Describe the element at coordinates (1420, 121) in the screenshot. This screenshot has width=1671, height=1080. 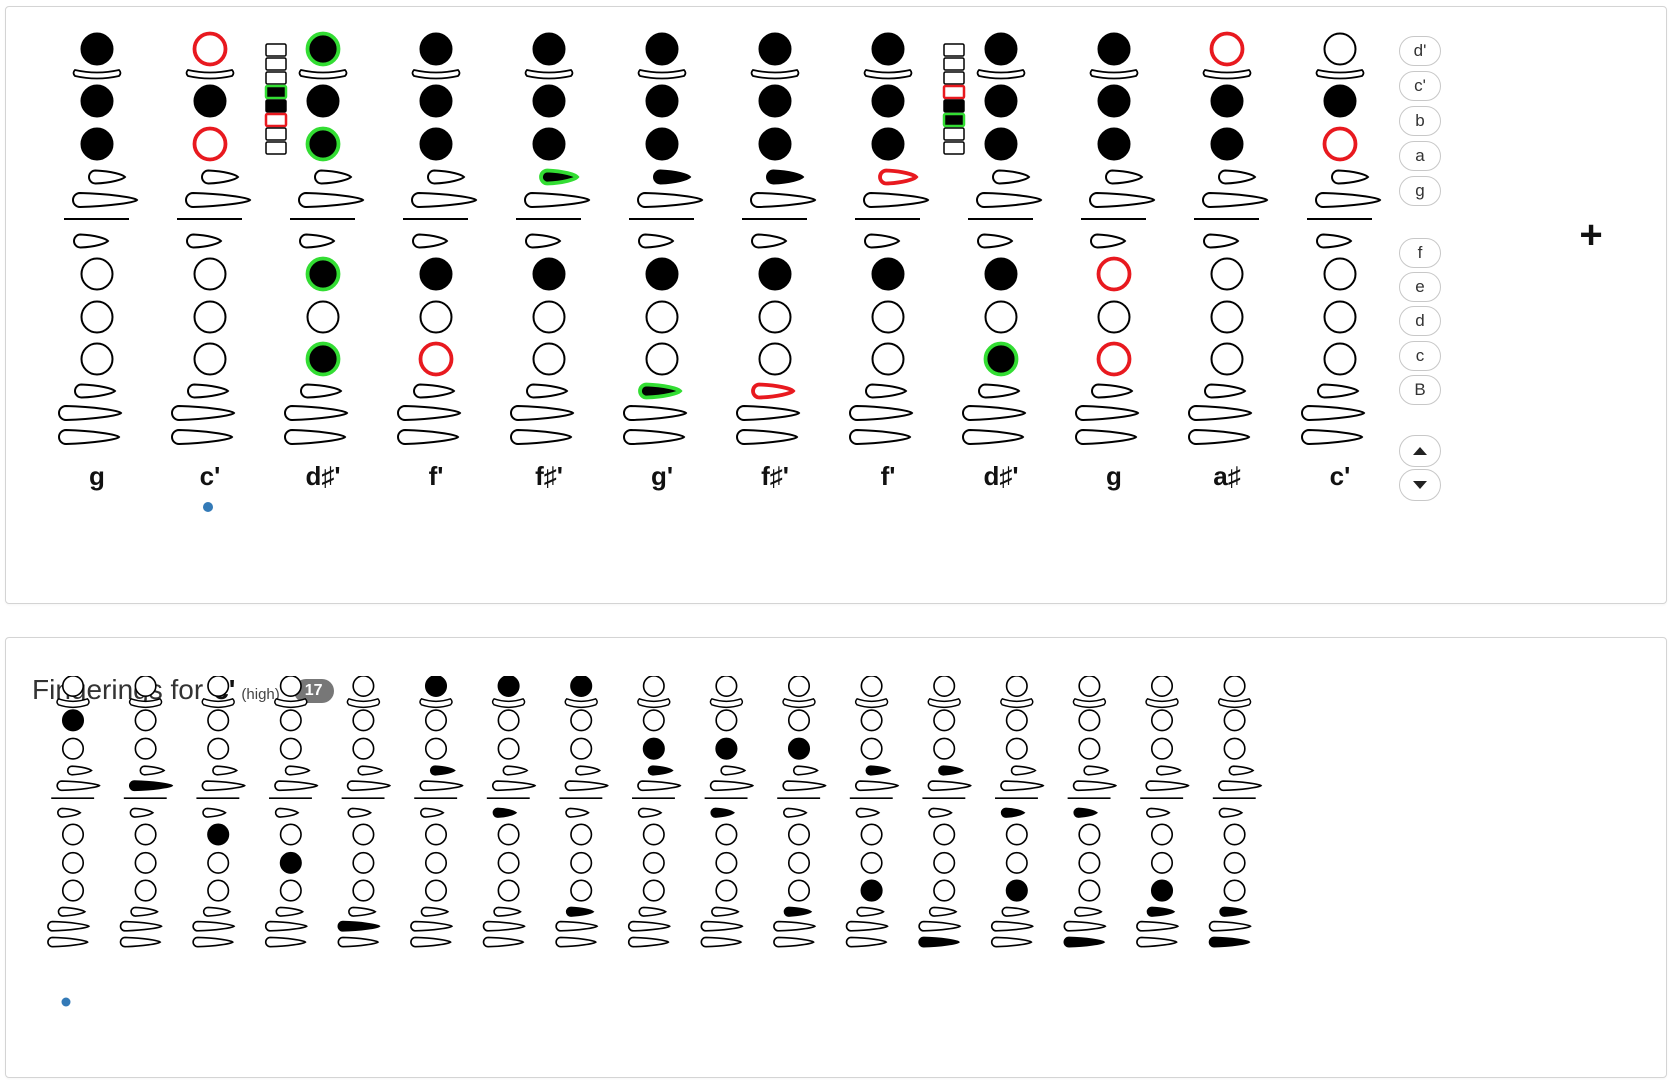
I see `note-button-b: b` at that location.